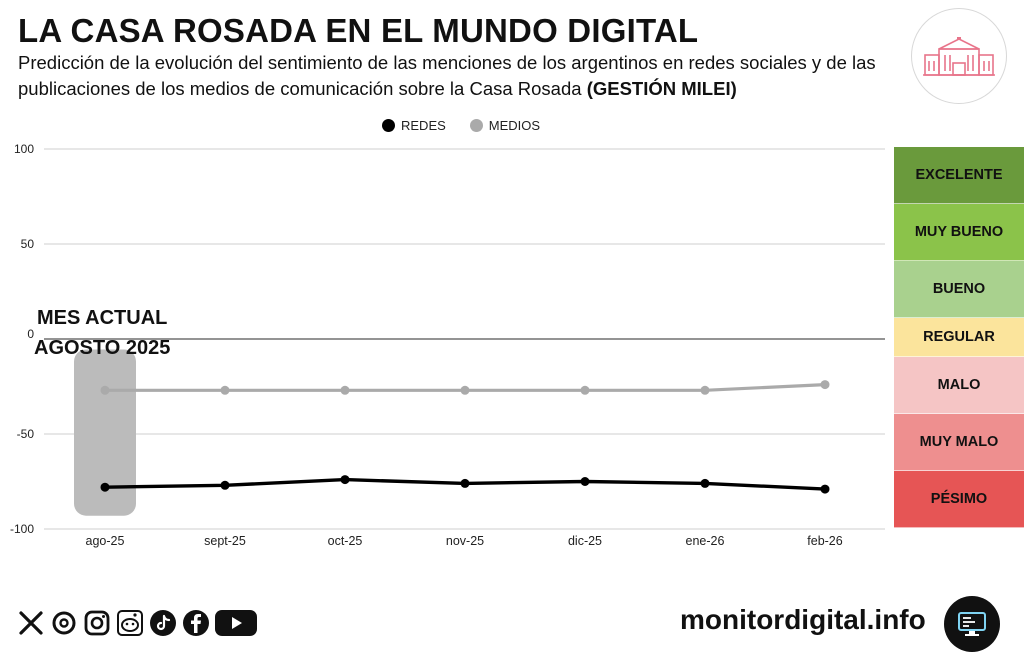 This screenshot has height=660, width=1024. What do you see at coordinates (196, 623) in the screenshot?
I see `facebook-icon` at bounding box center [196, 623].